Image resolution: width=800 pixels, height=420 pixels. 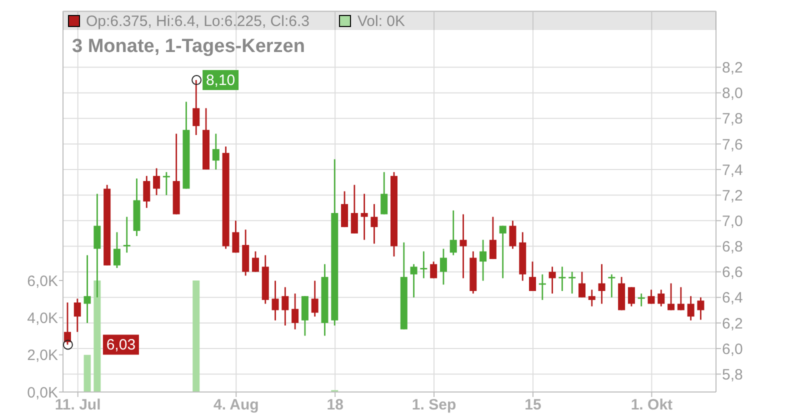 I want to click on y-tick-label: 5,8, so click(x=732, y=375).